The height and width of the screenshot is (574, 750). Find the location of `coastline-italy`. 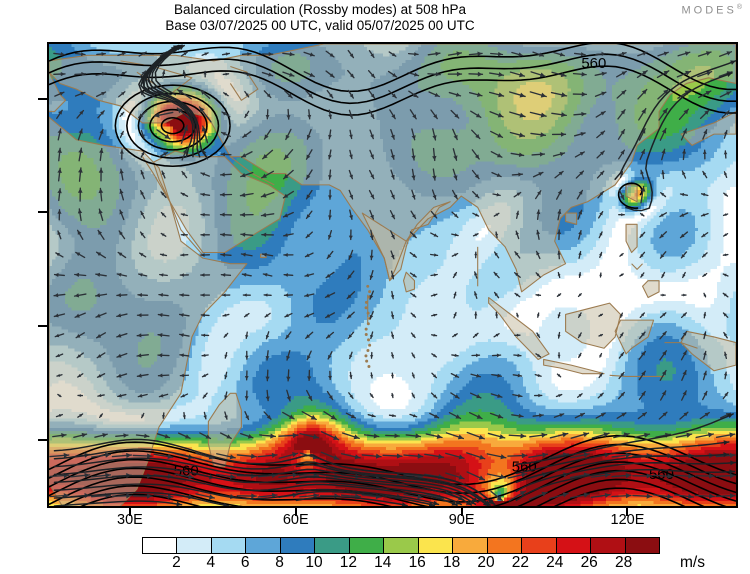

coastline-italy is located at coordinates (58, 92).